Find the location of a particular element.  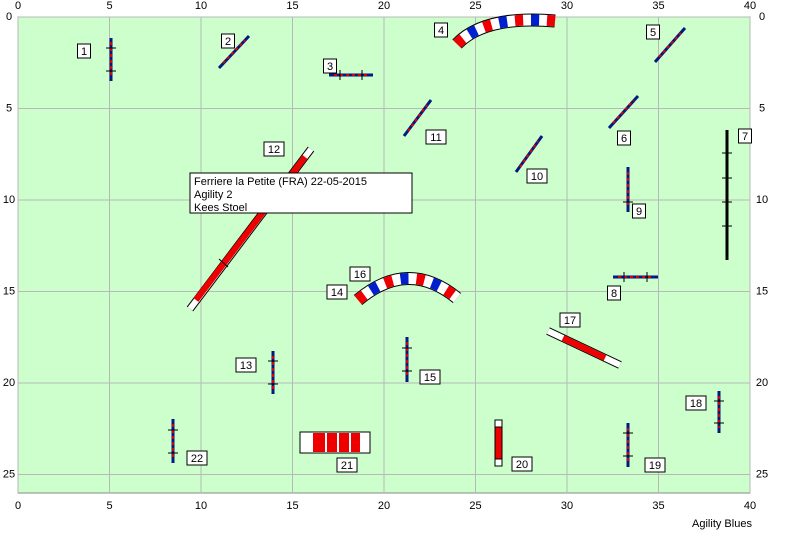

obstacle-number: 5 is located at coordinates (653, 33).